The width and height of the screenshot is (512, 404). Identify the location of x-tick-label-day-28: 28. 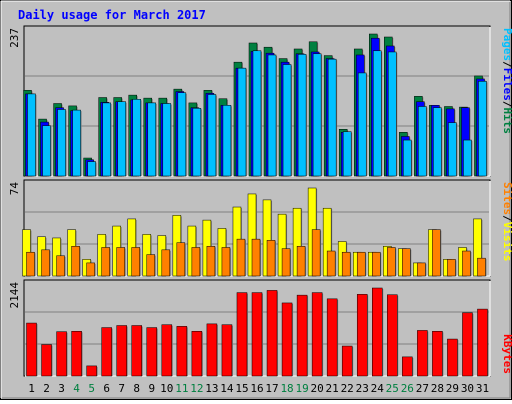
(437, 388).